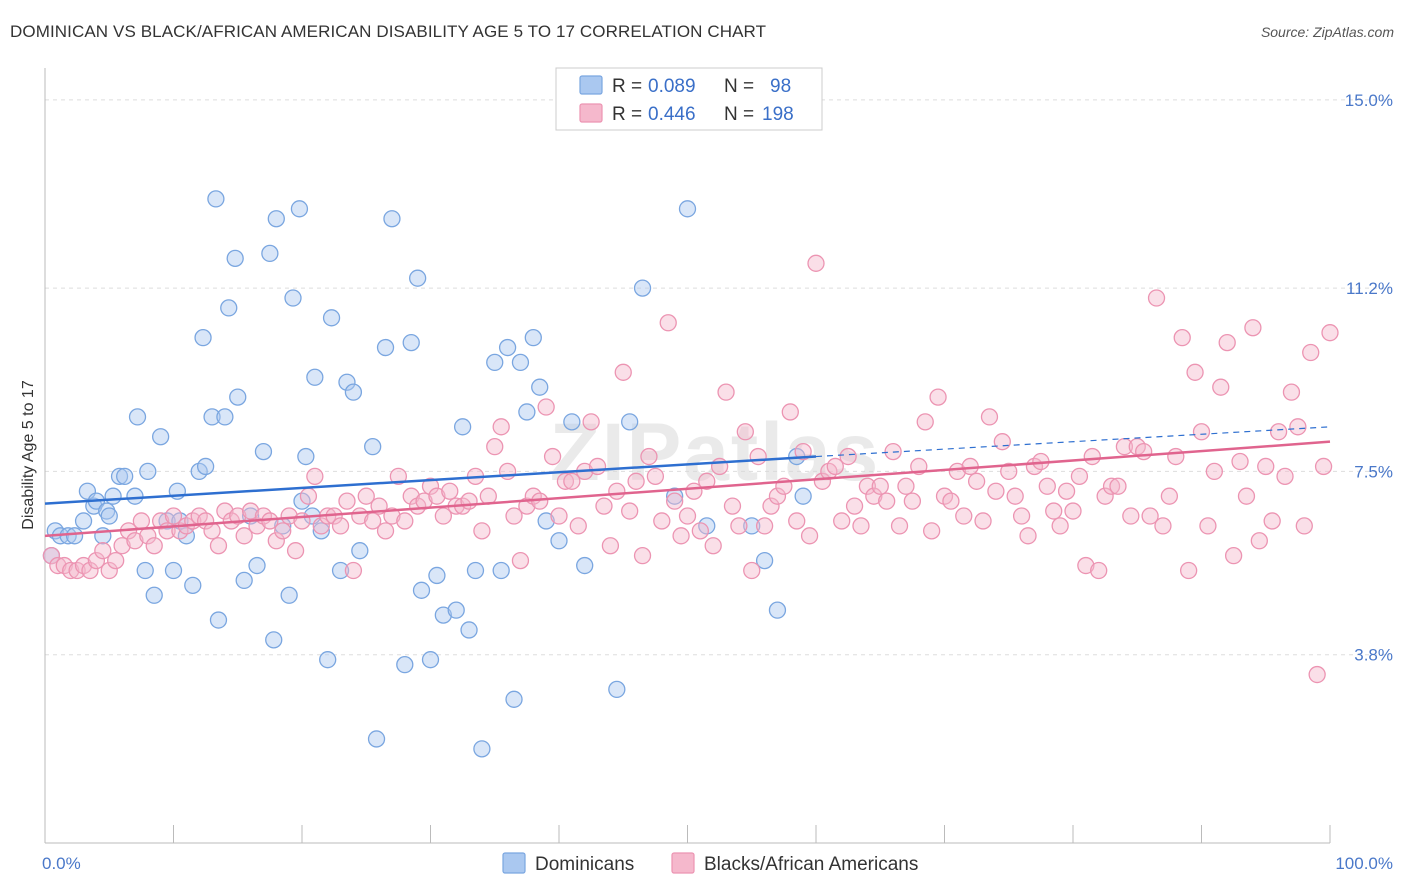 Image resolution: width=1406 pixels, height=892 pixels. I want to click on series-legend-label-dominicans: Dominicans, so click(584, 864).